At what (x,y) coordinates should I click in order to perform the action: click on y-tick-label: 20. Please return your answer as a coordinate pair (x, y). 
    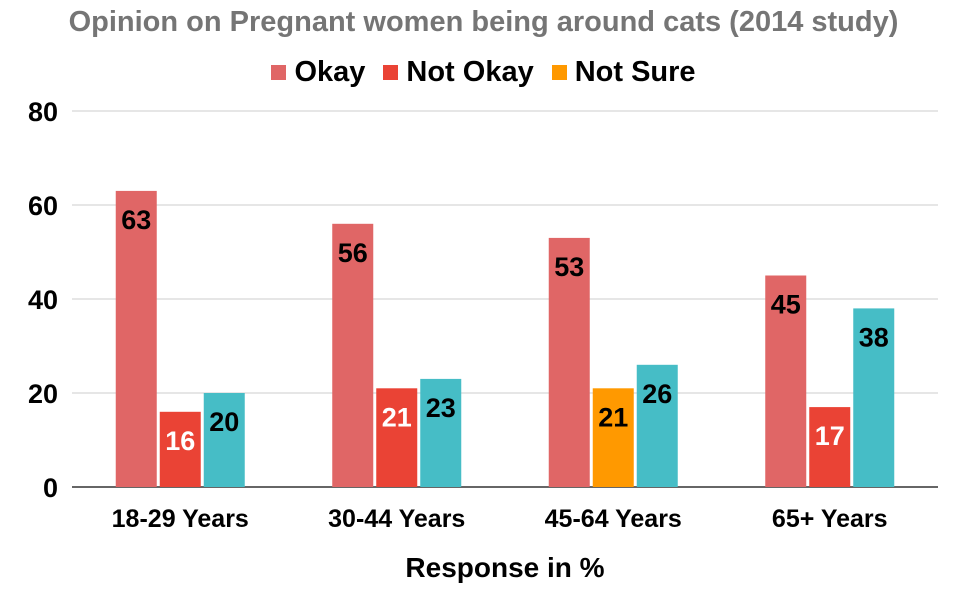
    Looking at the image, I should click on (43, 394).